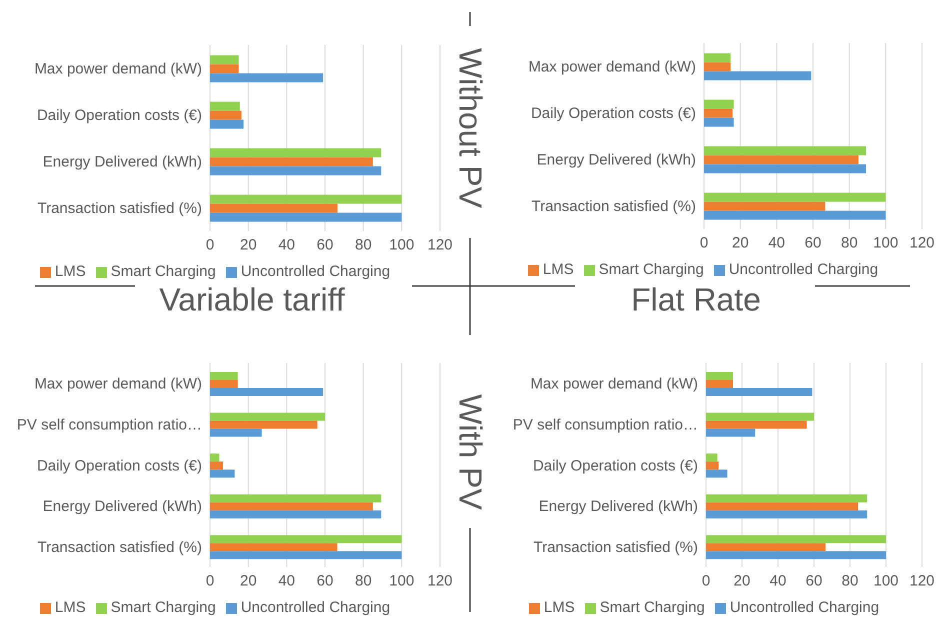 The image size is (944, 619). I want to click on text: Without PV, so click(470, 128).